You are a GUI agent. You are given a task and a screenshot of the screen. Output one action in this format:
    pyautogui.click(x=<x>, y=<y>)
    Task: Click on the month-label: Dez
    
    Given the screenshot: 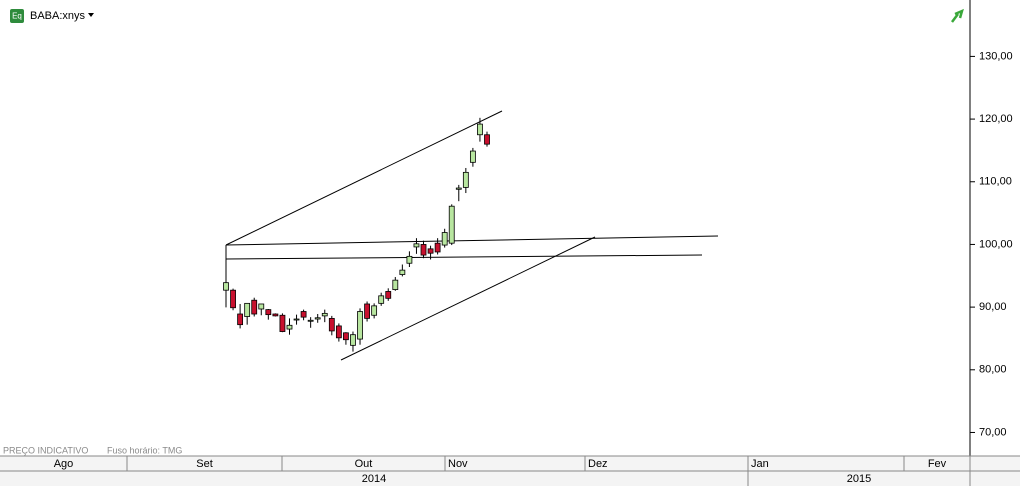 What is the action you would take?
    pyautogui.click(x=598, y=464)
    